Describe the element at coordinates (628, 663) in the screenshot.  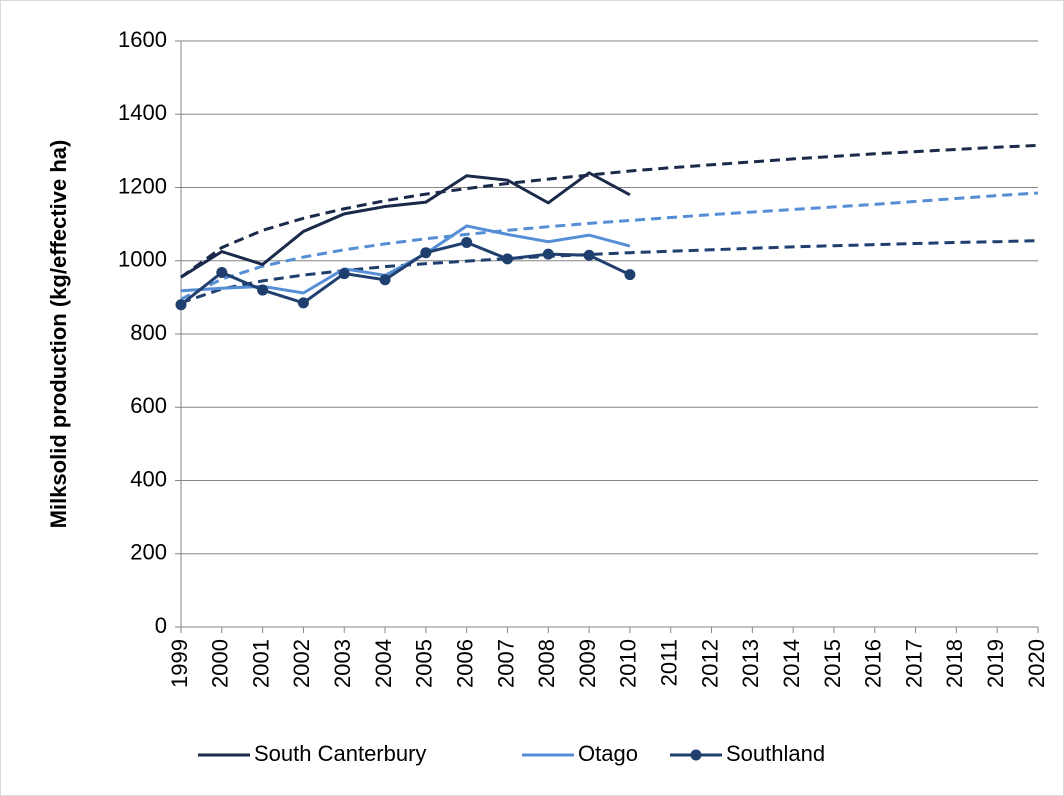
I see `x-tick-label: 2010` at that location.